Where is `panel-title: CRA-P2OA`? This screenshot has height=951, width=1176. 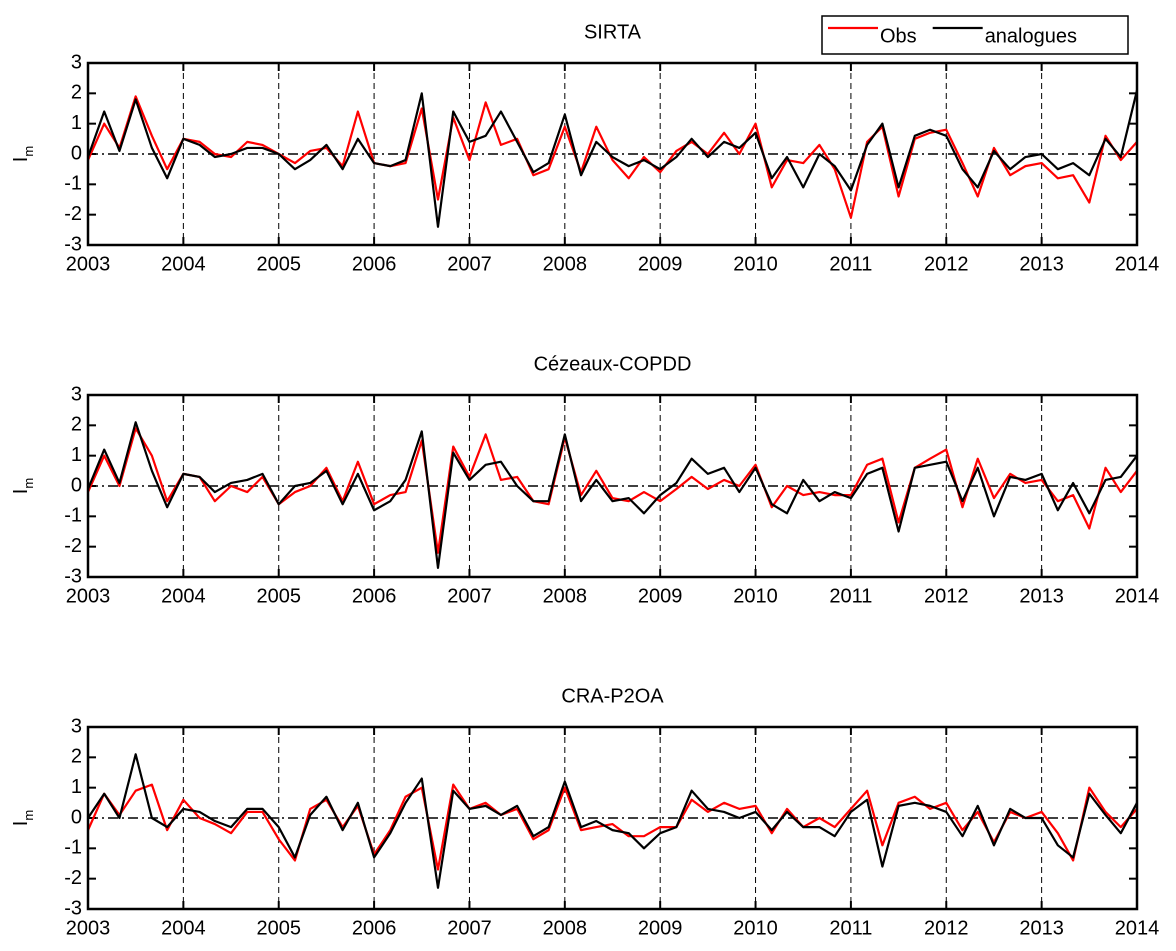
panel-title: CRA-P2OA is located at coordinates (612, 696).